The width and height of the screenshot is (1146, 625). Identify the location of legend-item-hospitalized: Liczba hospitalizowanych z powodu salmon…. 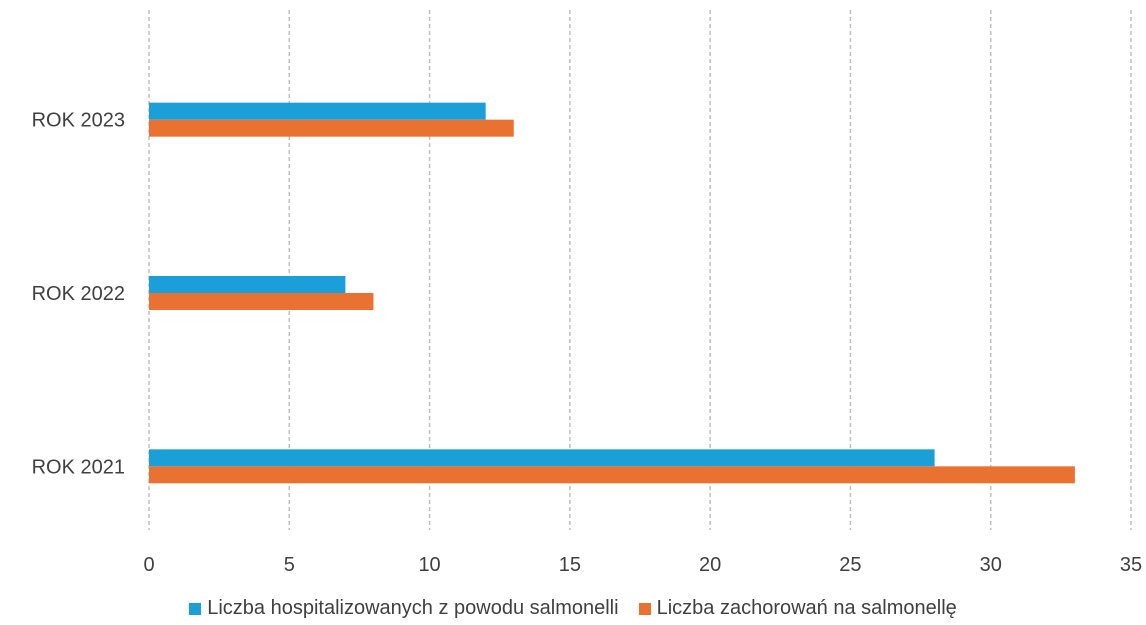
(404, 608).